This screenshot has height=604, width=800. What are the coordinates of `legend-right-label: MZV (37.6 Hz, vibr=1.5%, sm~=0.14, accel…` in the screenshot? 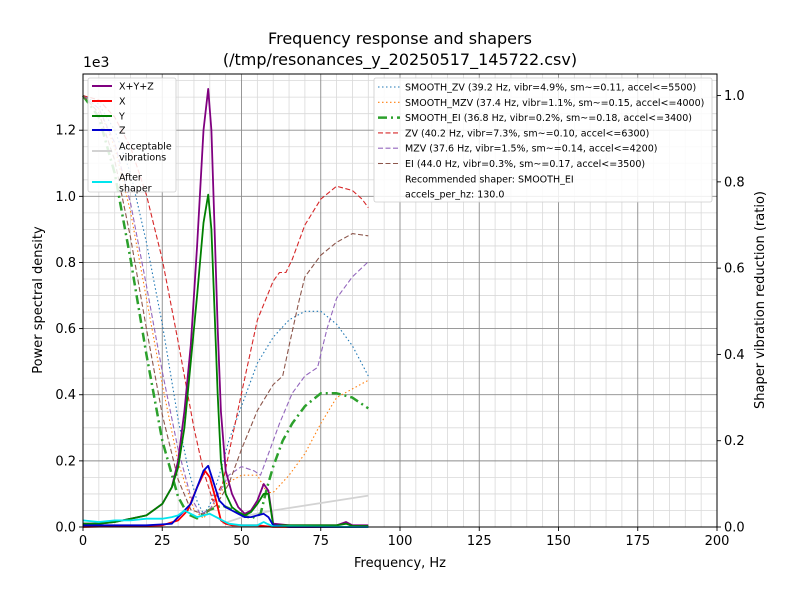 It's located at (531, 149).